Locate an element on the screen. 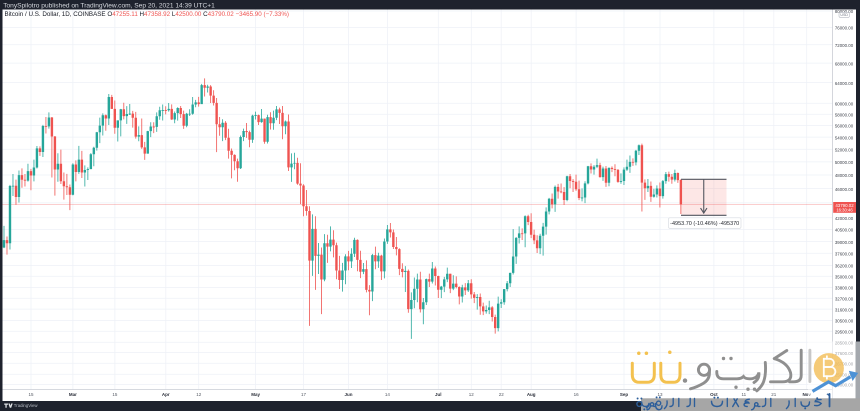 Image resolution: width=860 pixels, height=411 pixels. svg-text: 58000.00 is located at coordinates (844, 114).